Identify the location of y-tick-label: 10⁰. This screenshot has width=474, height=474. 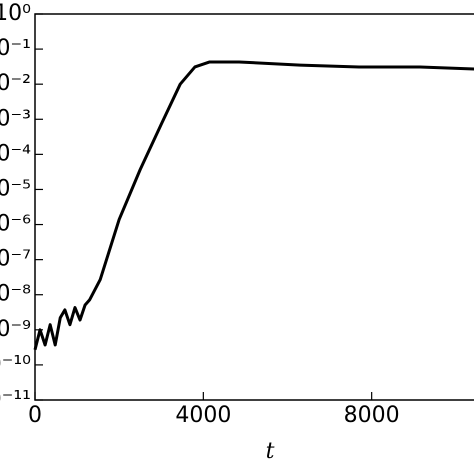
(15, 13).